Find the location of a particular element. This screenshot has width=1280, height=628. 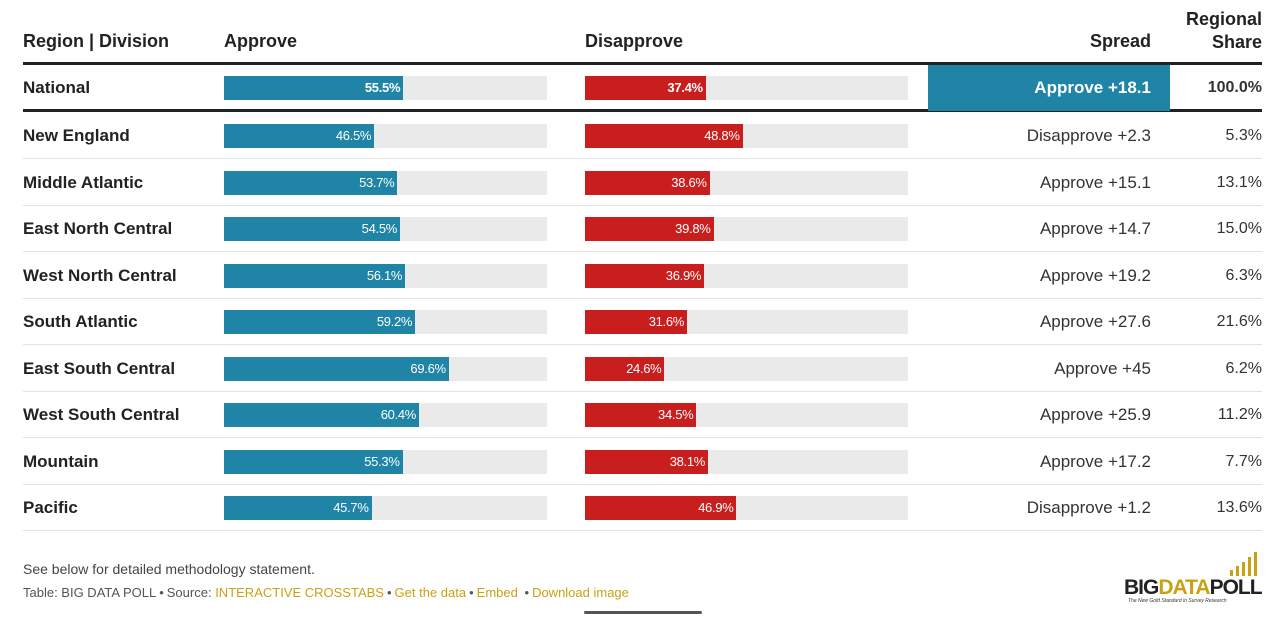

region-label: Middle Atlantic is located at coordinates (83, 183).